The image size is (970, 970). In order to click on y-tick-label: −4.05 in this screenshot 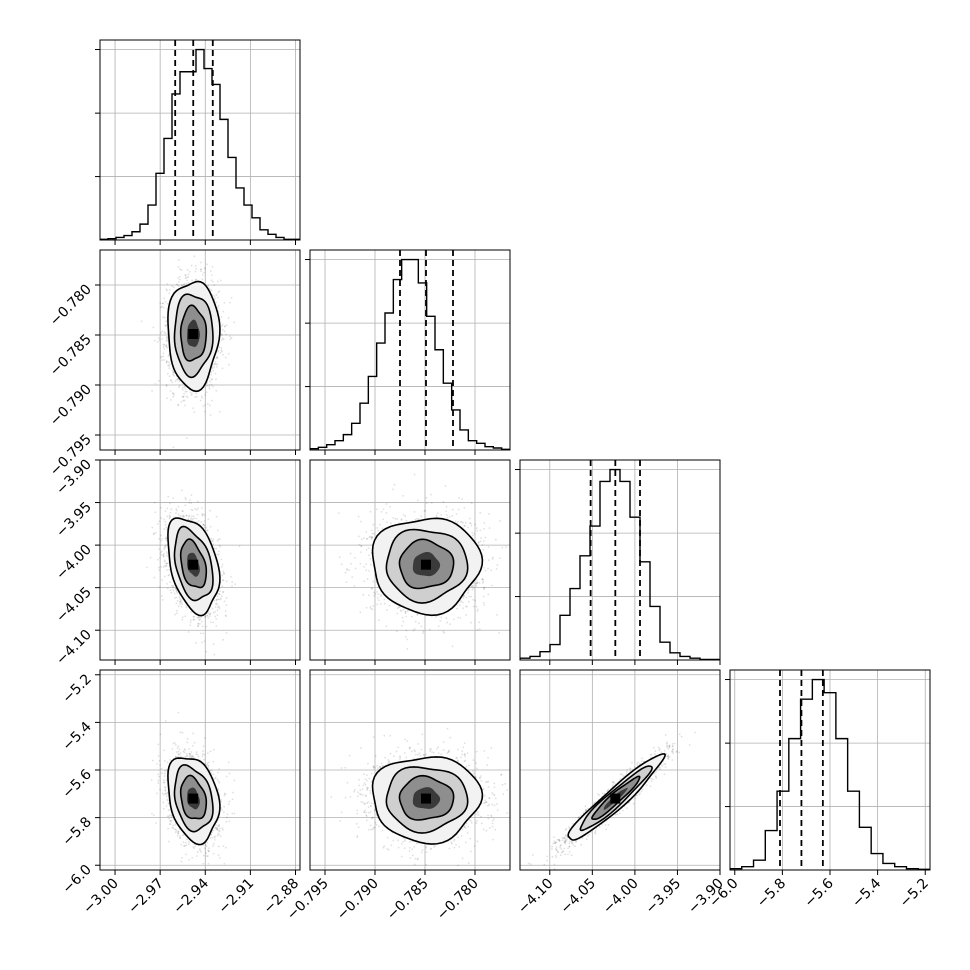, I will do `click(74, 605)`.